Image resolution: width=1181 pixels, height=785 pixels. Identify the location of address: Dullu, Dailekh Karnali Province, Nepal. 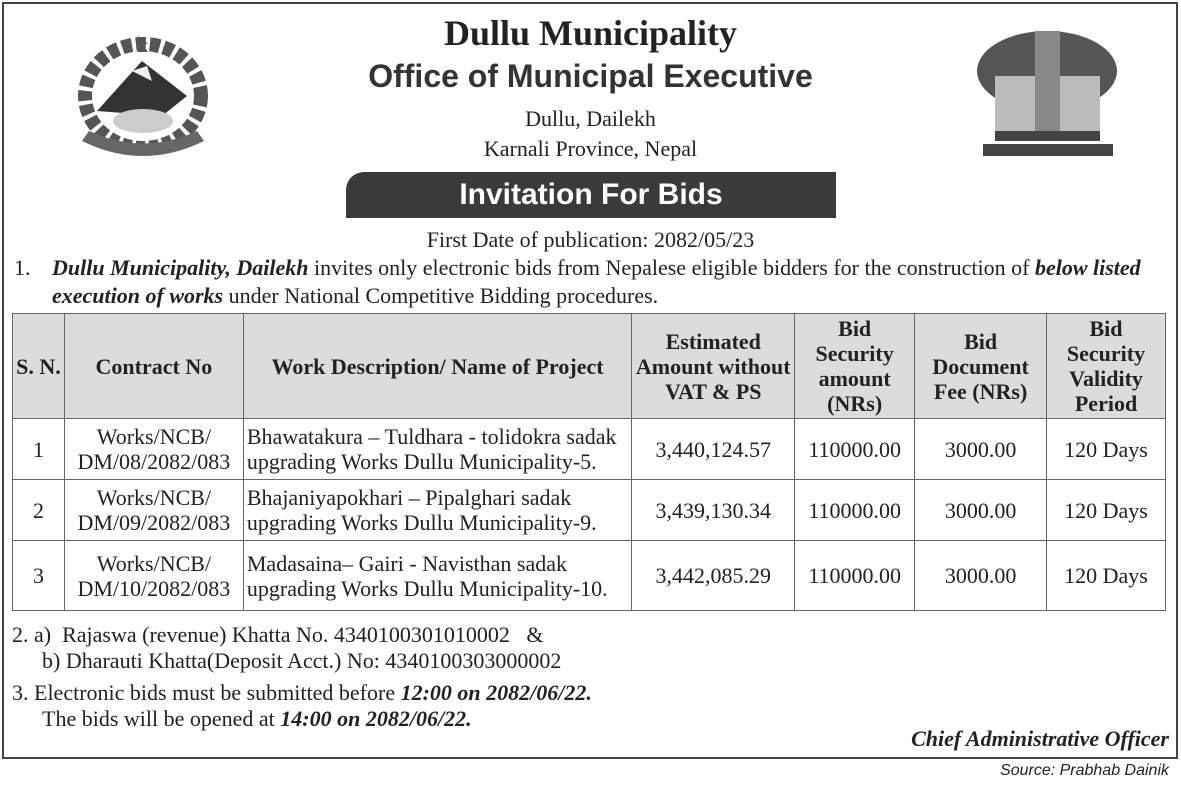
(590, 134).